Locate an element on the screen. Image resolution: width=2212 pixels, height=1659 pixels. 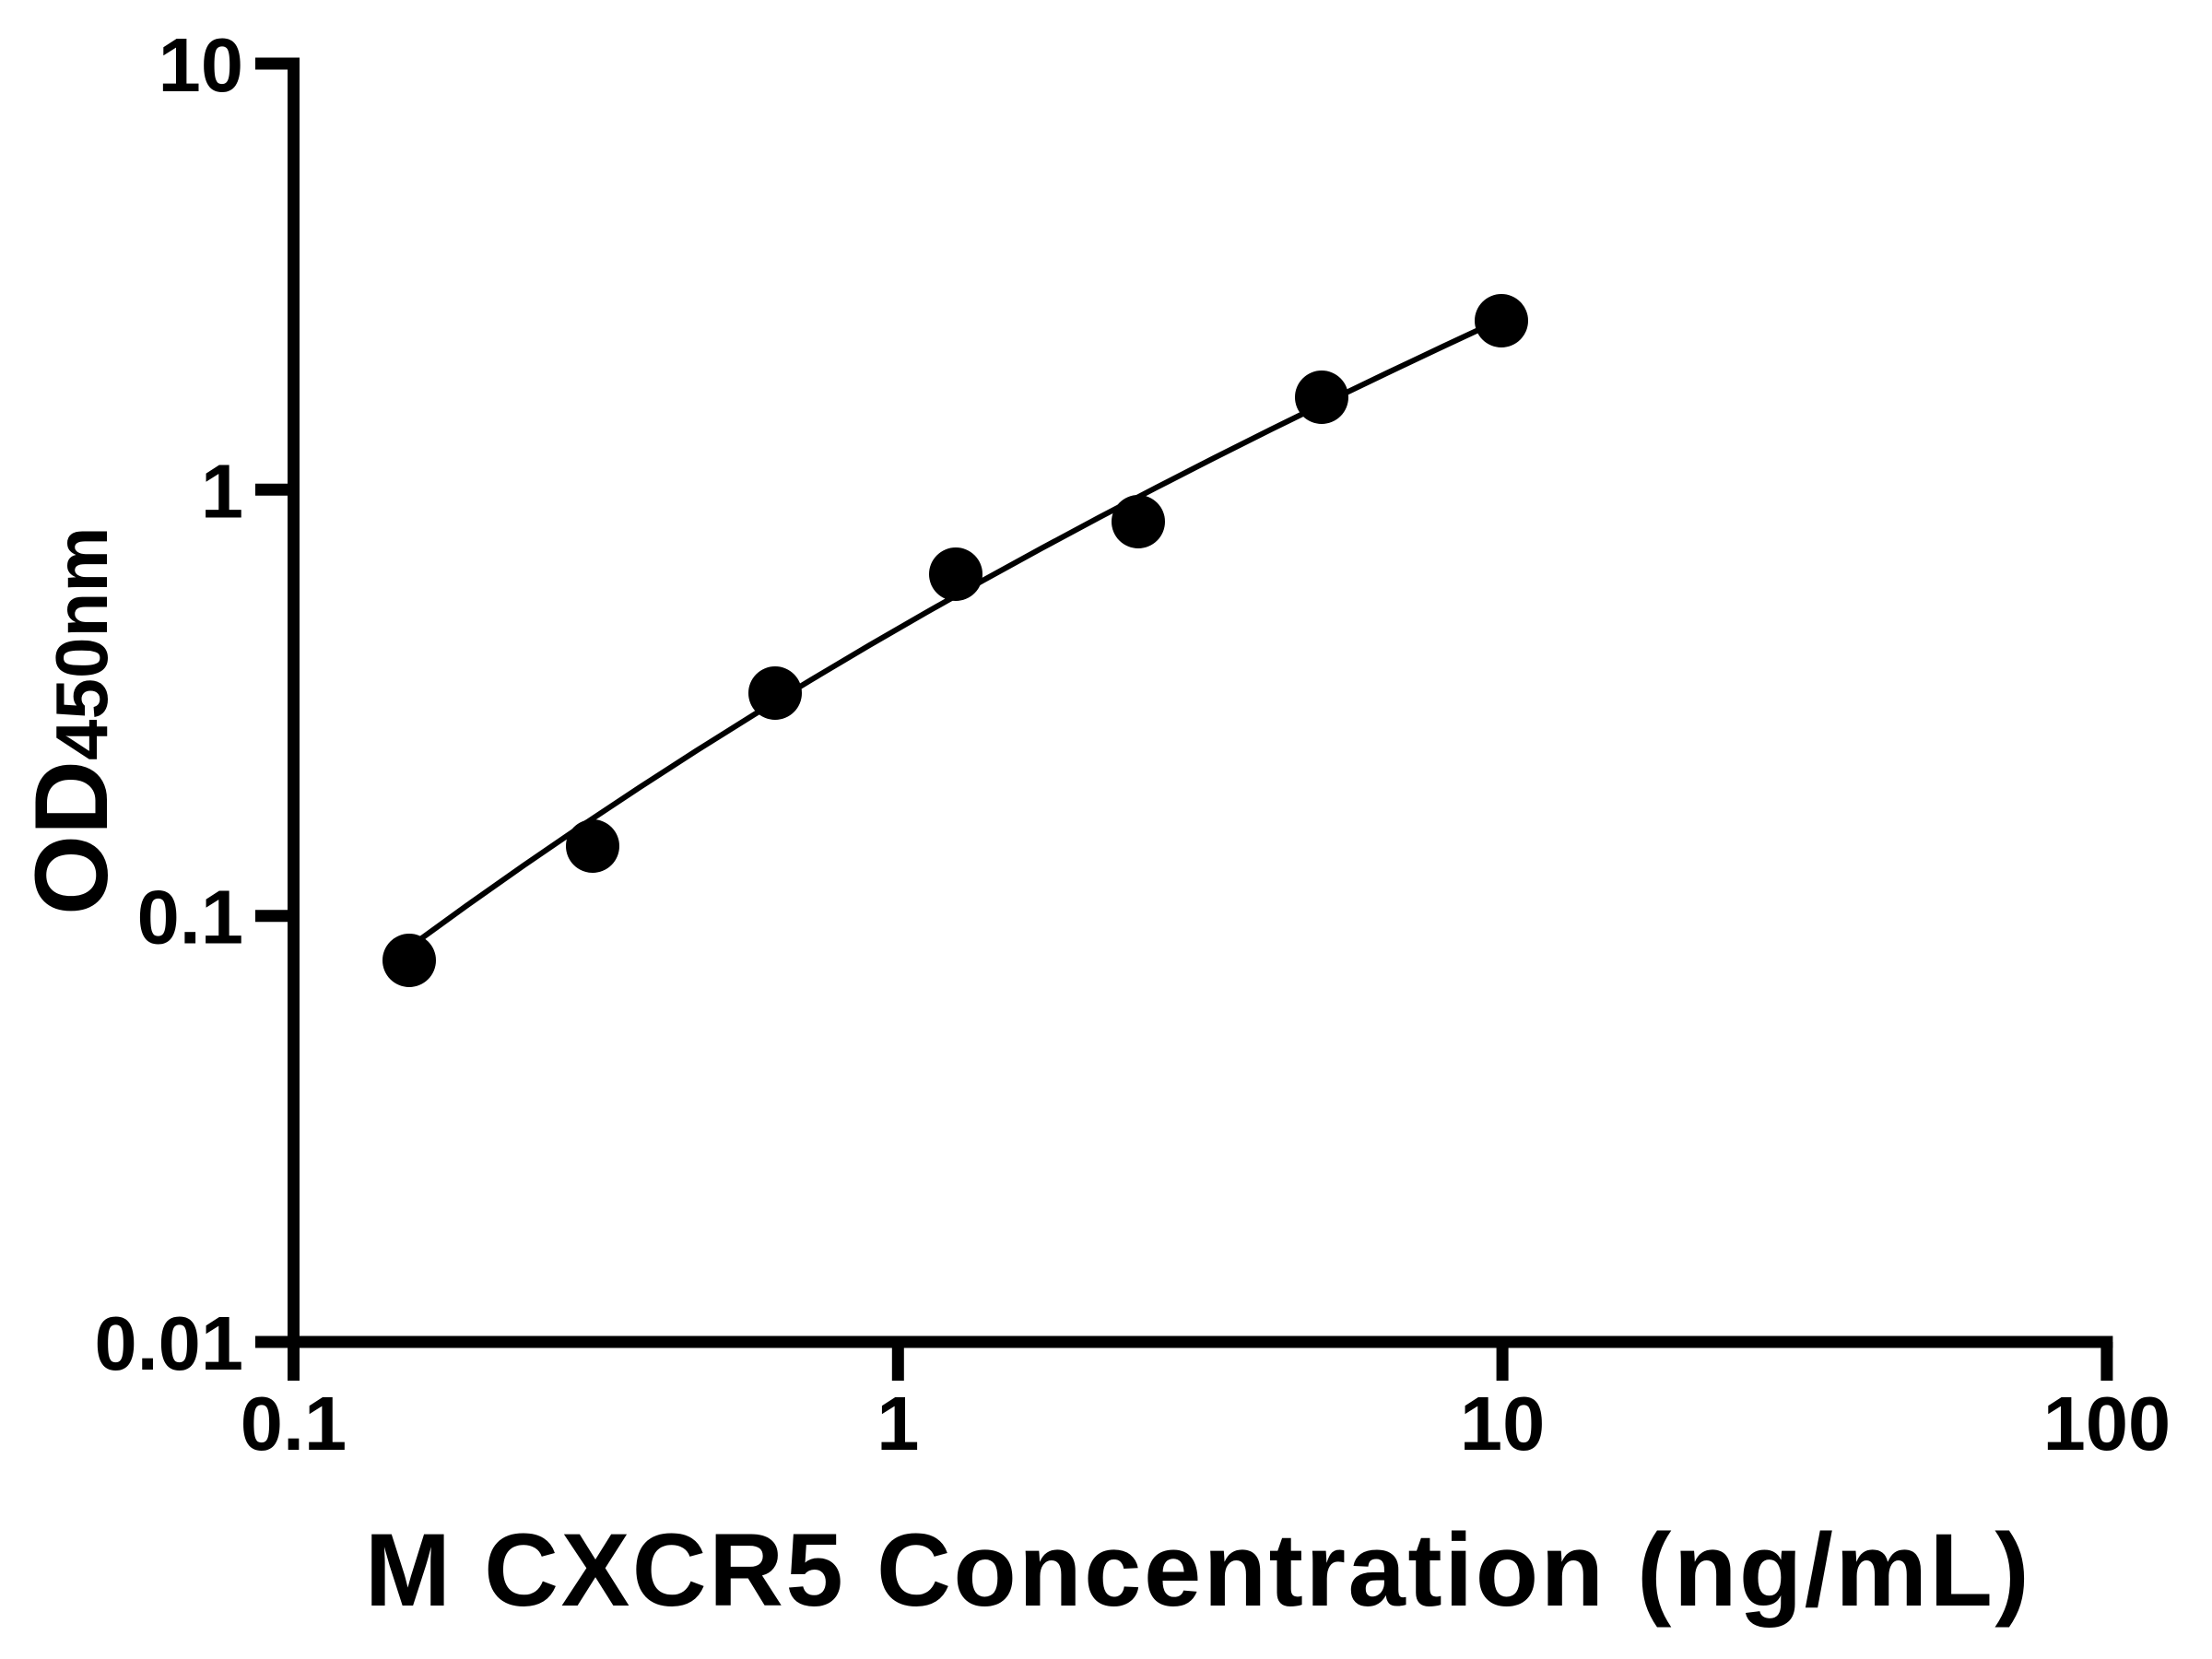
svg-text: M CXCR5 Concentration (ng/mL) is located at coordinates (1198, 1570).